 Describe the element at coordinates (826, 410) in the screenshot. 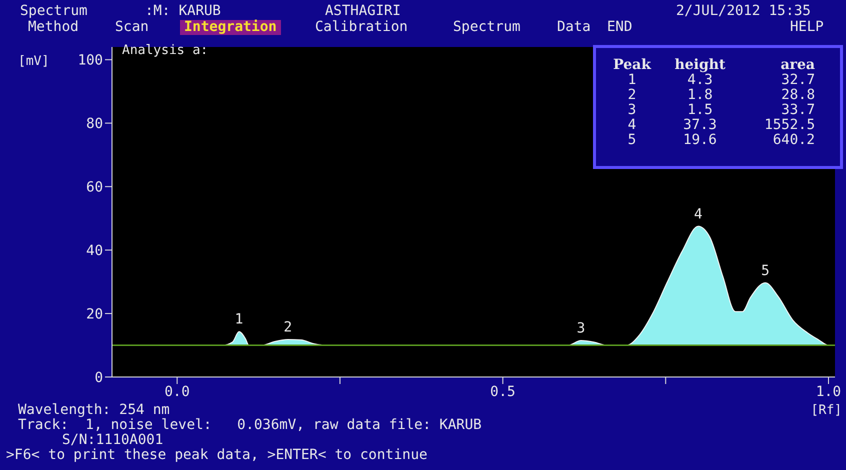

I see `x-axis-title: [Rf]` at that location.